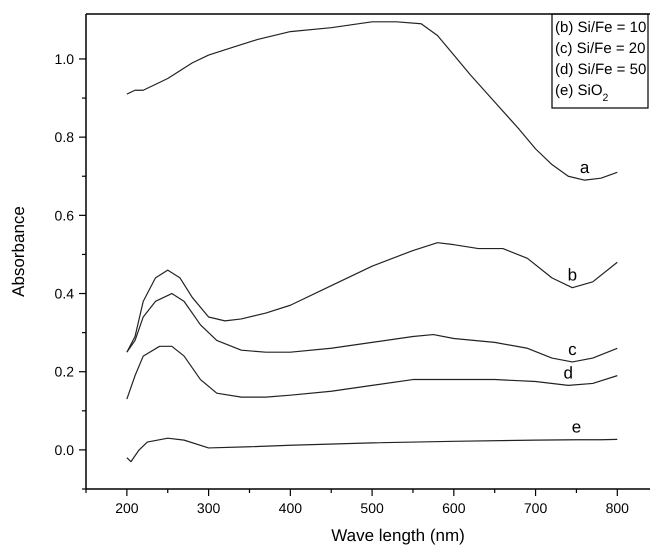 The image size is (650, 555). Describe the element at coordinates (64, 137) in the screenshot. I see `y-tick-label: 0.8` at that location.